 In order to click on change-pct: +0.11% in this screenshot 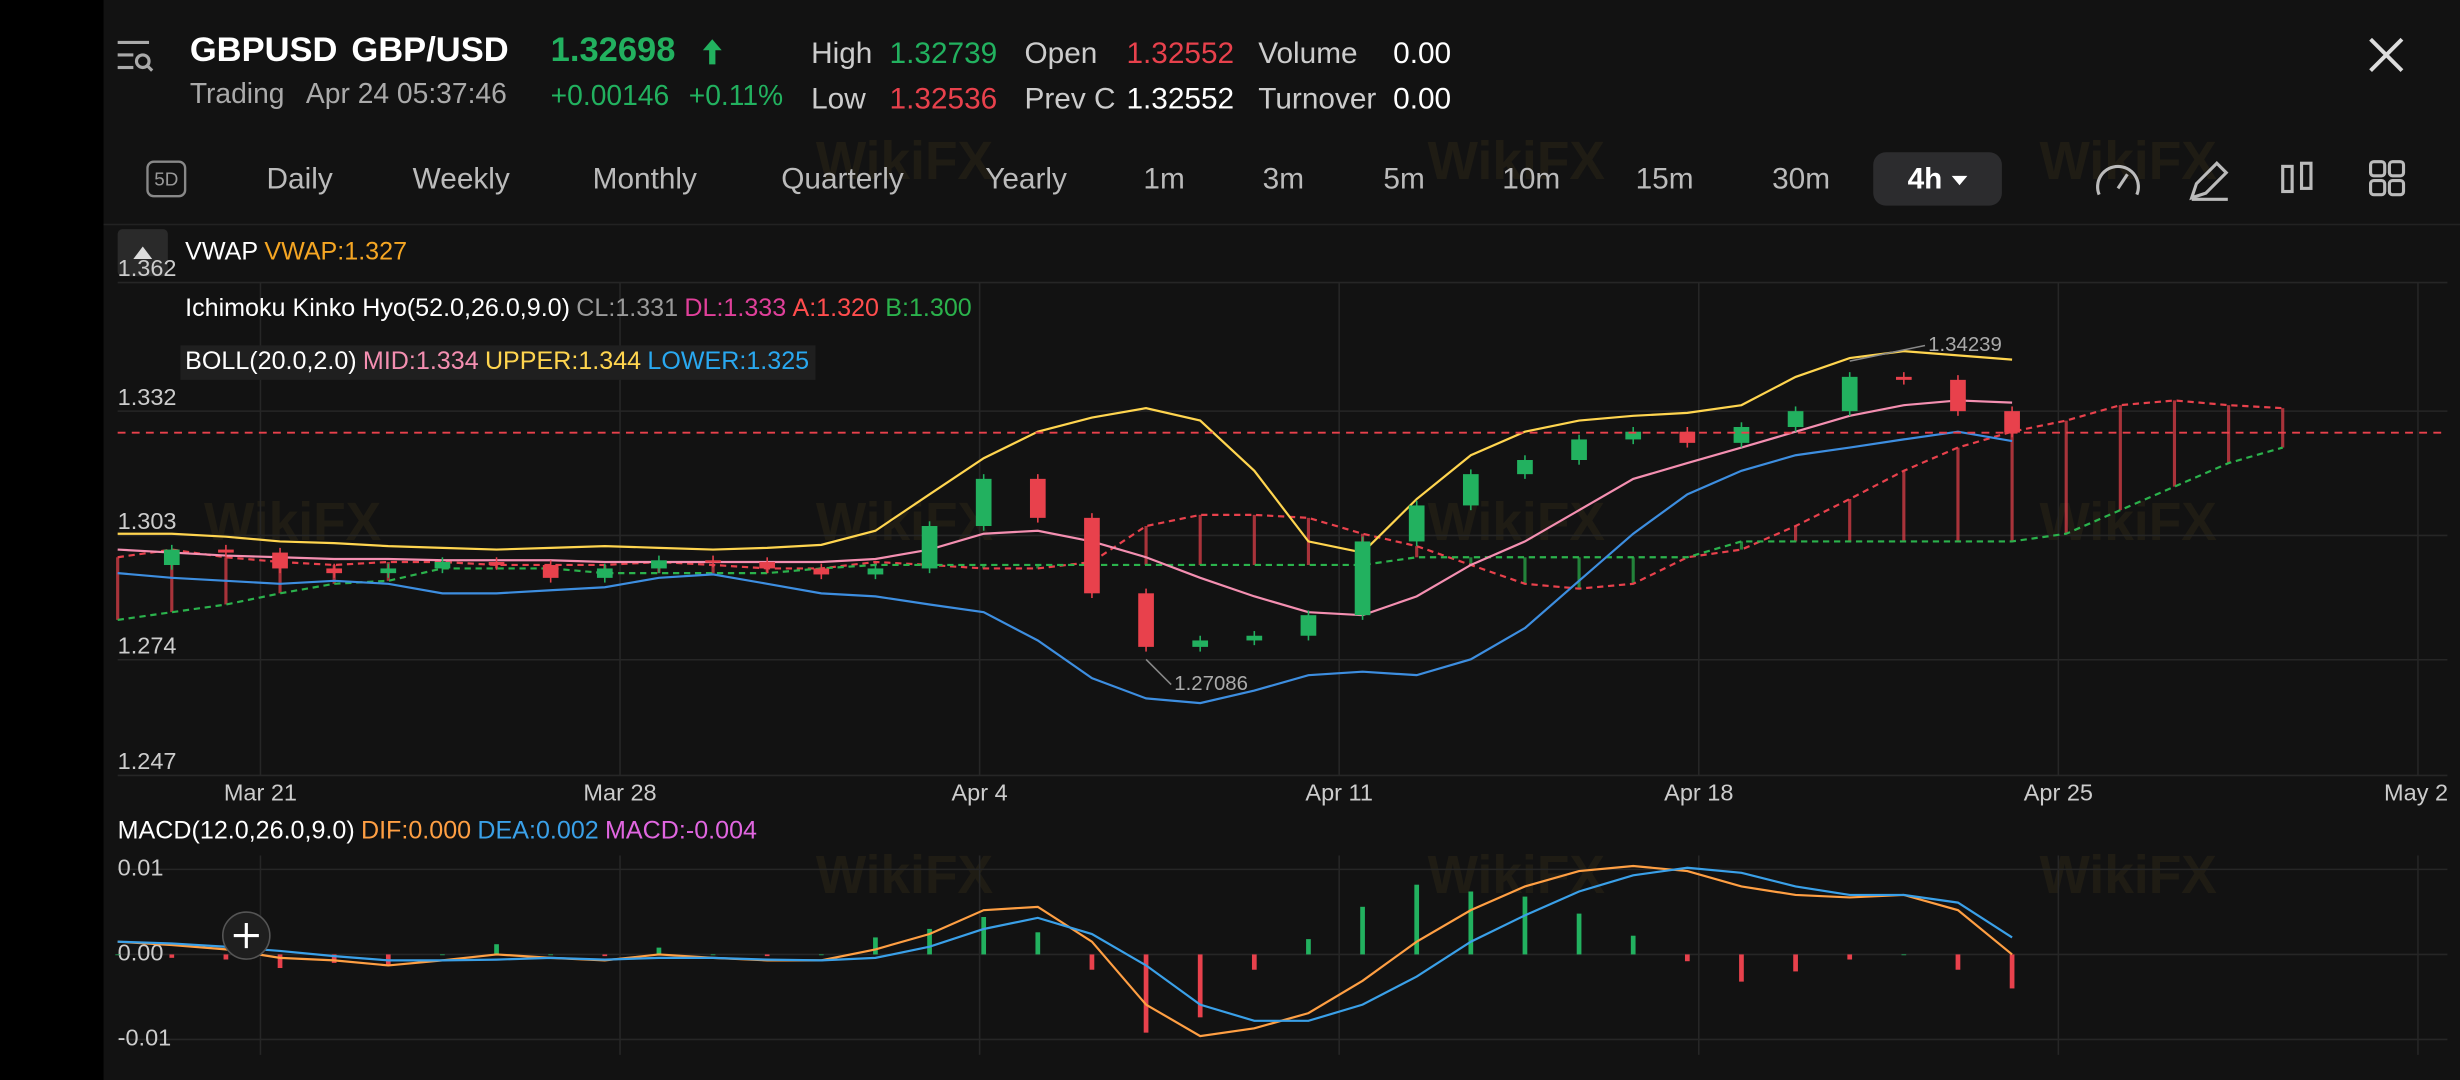, I will do `click(736, 95)`.